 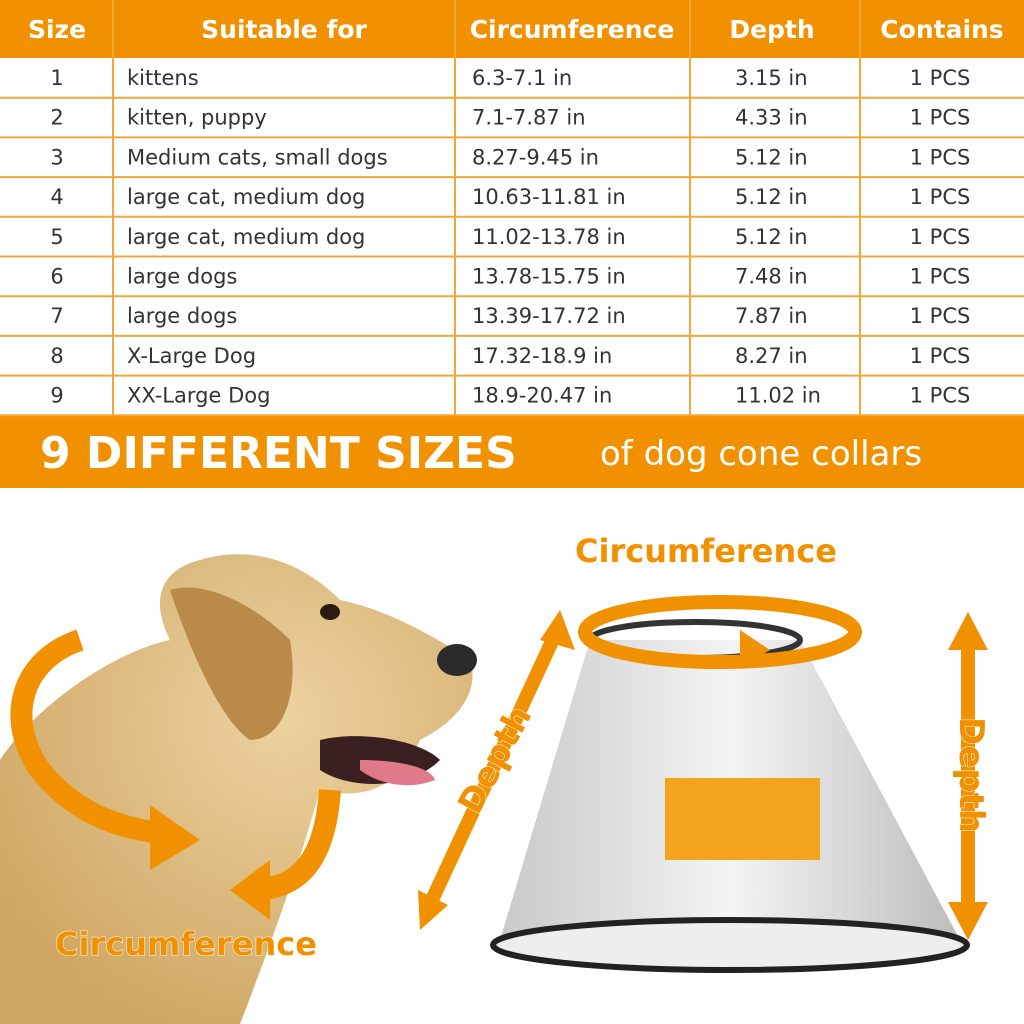 I want to click on header-cell: Suitable for, so click(x=284, y=29).